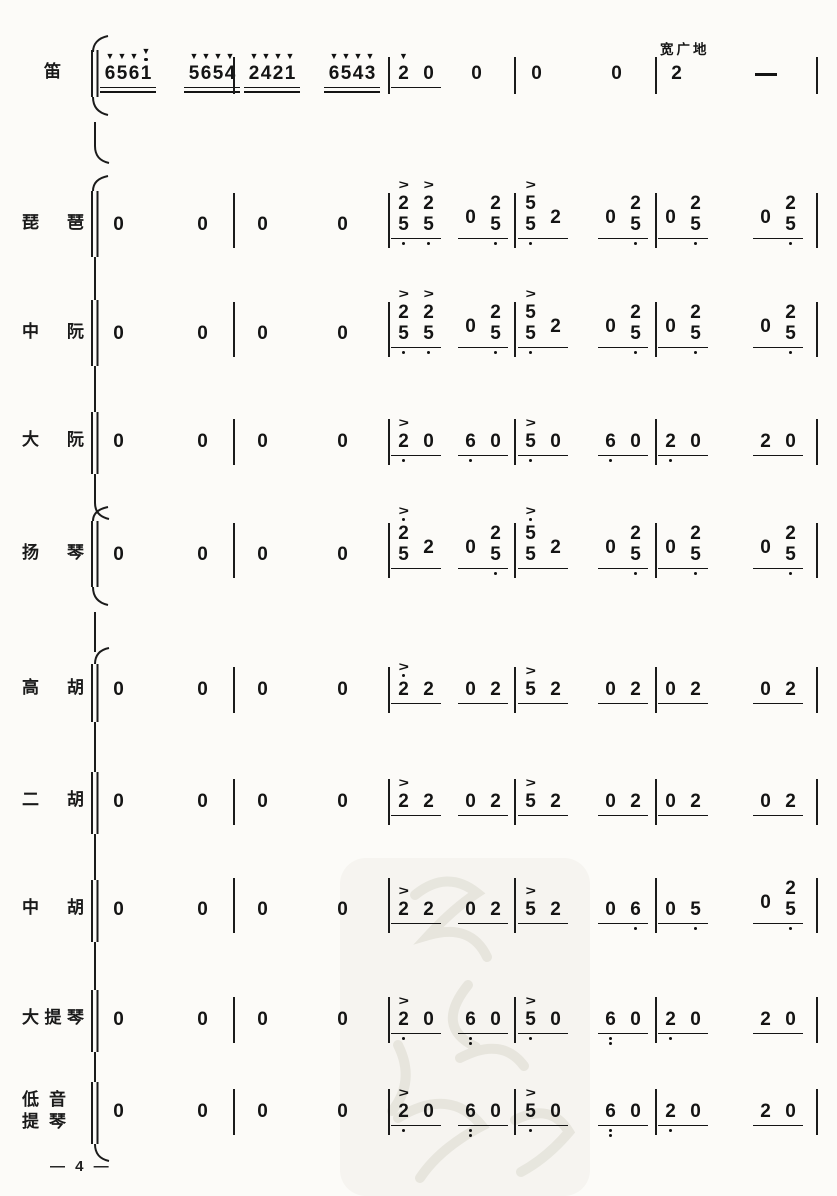  Describe the element at coordinates (290, 67) in the screenshot. I see `note-token: ▼ 1` at that location.